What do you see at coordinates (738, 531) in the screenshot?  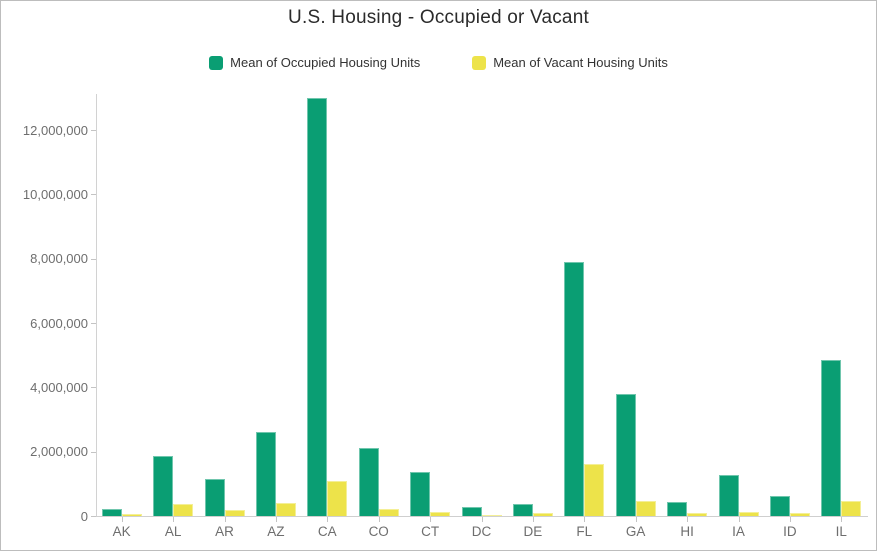 I see `x-axis-label-ia: IA` at bounding box center [738, 531].